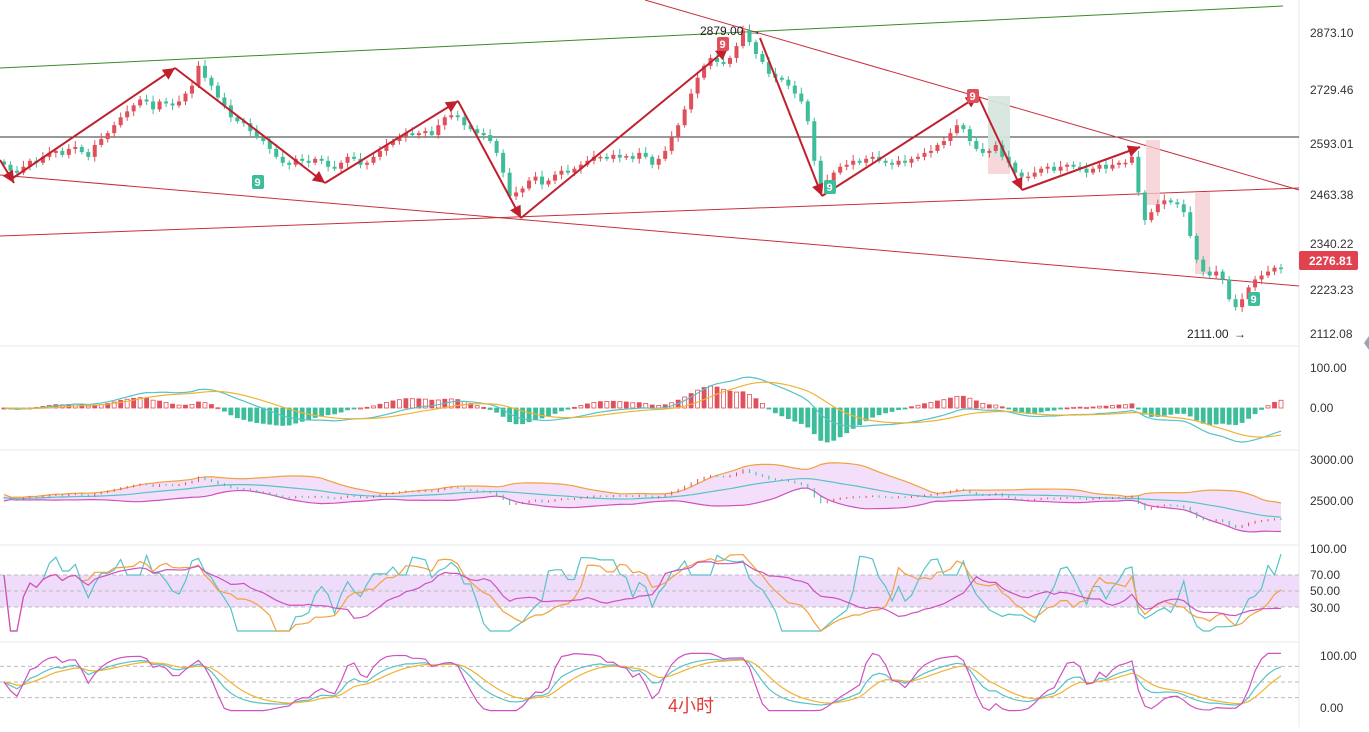 Image resolution: width=1369 pixels, height=732 pixels. Describe the element at coordinates (1332, 144) in the screenshot. I see `price-tick-label: 2593.01` at that location.